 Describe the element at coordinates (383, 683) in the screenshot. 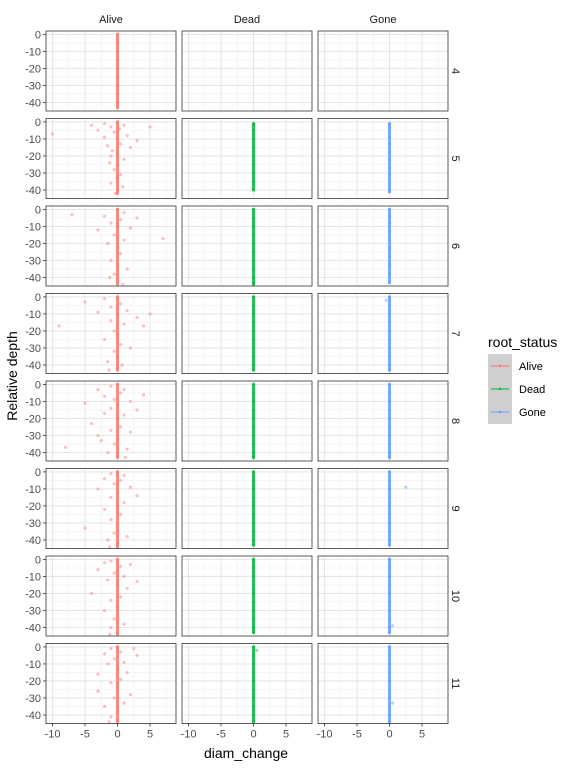

I see `panel-11-gone` at that location.